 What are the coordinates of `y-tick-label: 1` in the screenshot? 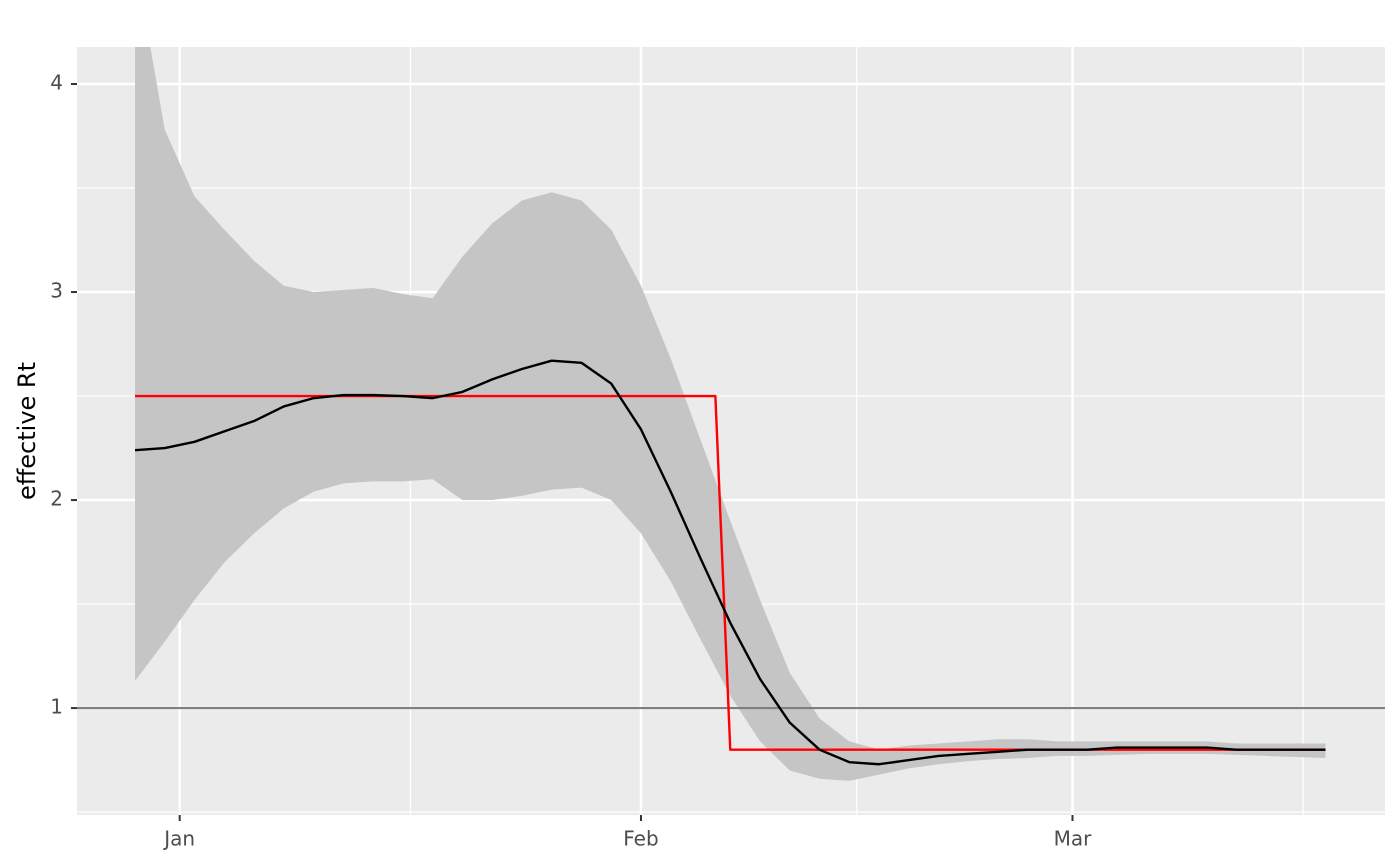 It's located at (56, 707).